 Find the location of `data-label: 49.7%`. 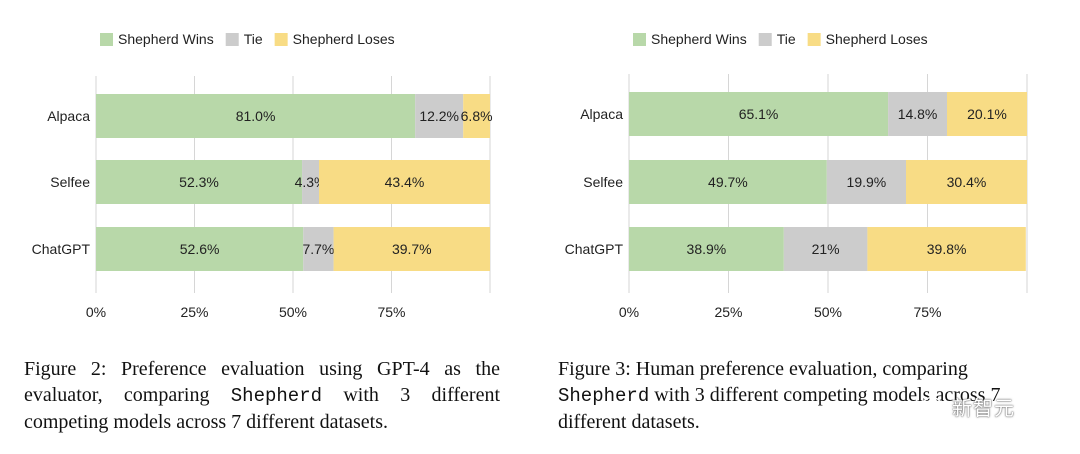

data-label: 49.7% is located at coordinates (728, 182).